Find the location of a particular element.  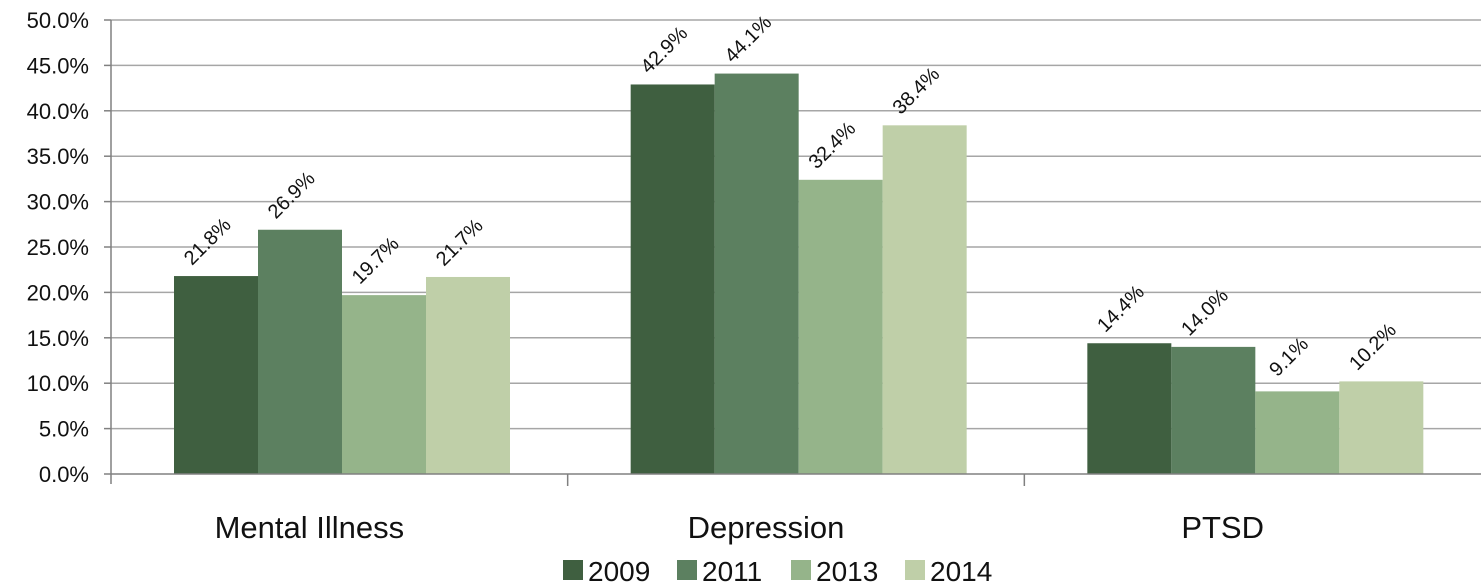

bar-2014-mental-illness is located at coordinates (468, 375).